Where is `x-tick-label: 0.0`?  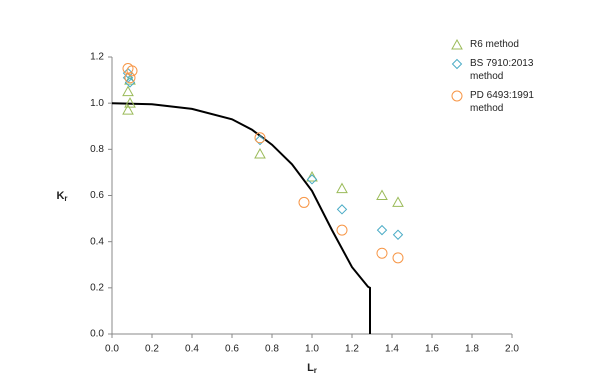
x-tick-label: 0.0 is located at coordinates (112, 349).